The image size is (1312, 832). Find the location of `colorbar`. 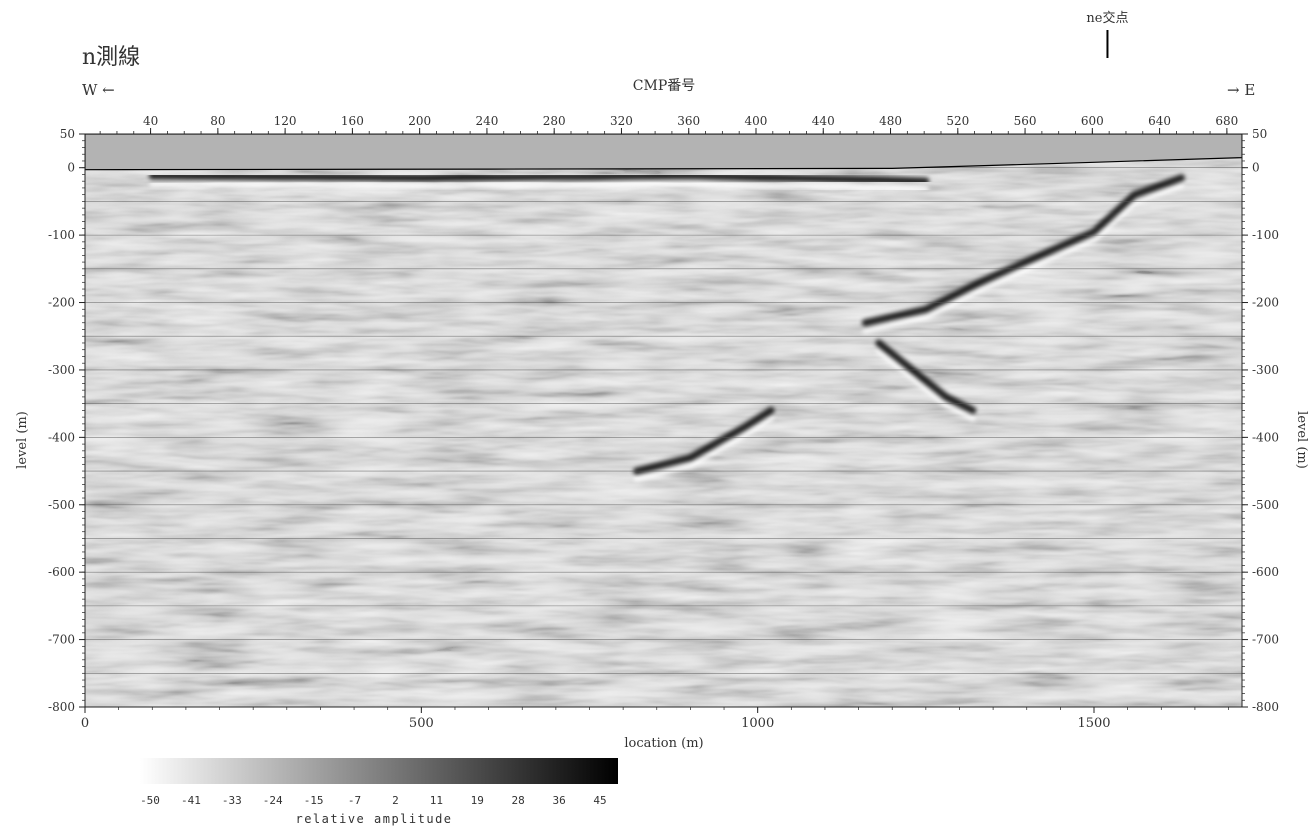

colorbar is located at coordinates (379, 771).